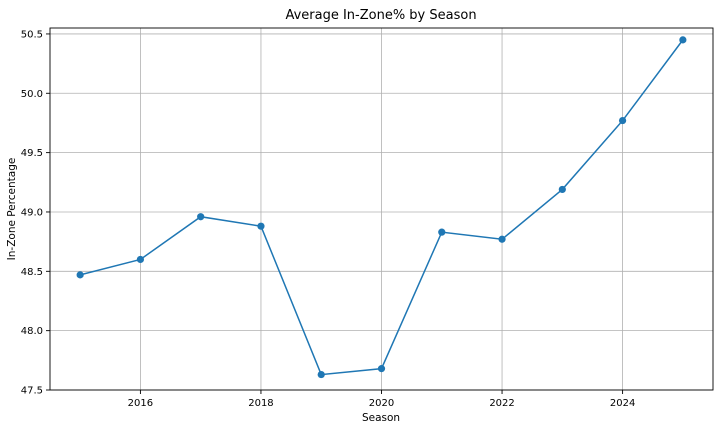  I want to click on y-tick-label: 47.5, so click(32, 391).